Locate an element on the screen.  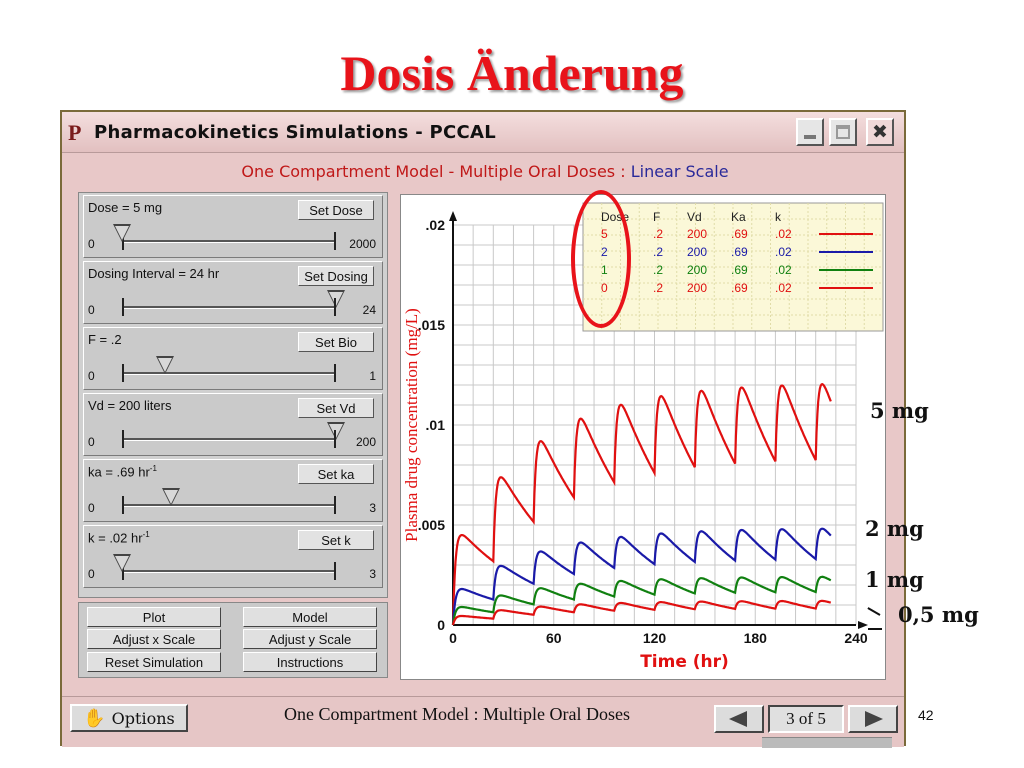
window-title: Pharmacokinetics Simulations - PCCAL is located at coordinates (295, 132).